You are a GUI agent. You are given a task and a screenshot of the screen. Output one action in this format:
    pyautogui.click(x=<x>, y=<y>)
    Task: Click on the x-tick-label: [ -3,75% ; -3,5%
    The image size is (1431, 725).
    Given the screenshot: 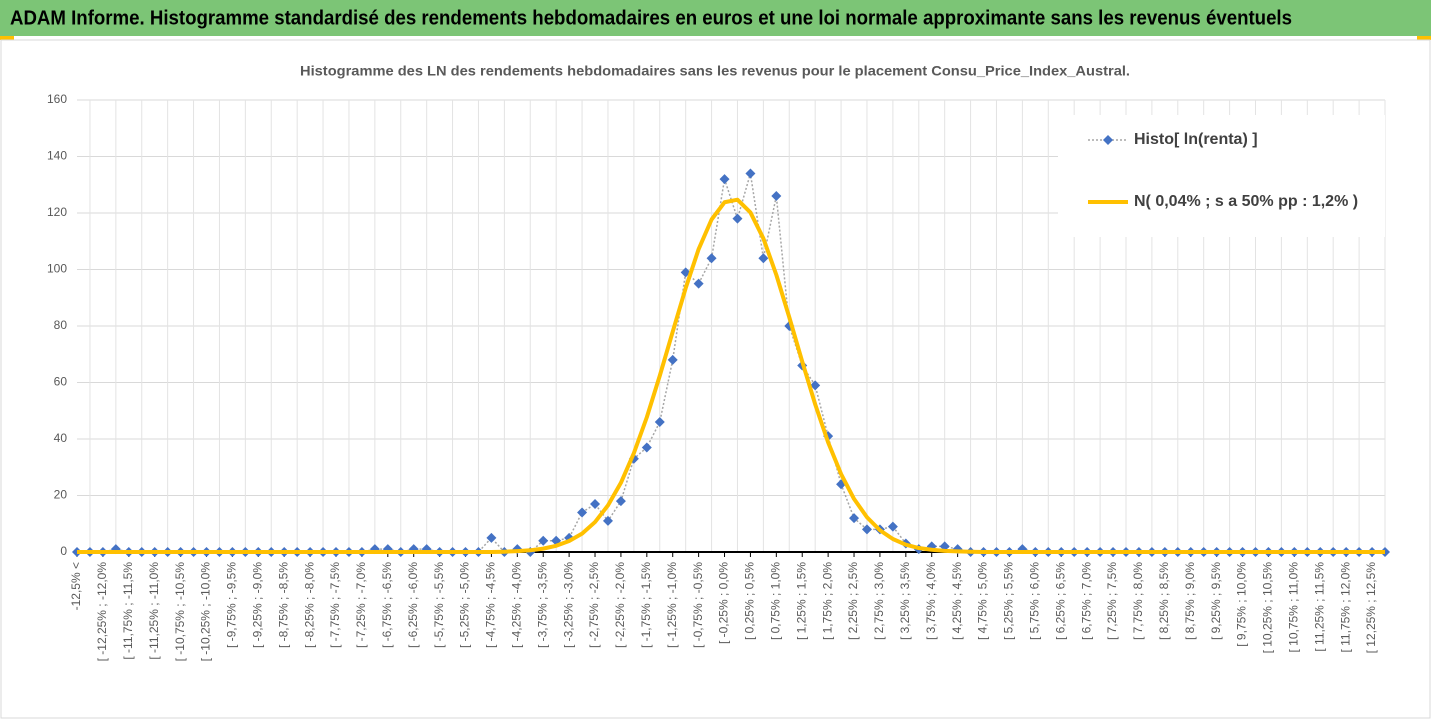 What is the action you would take?
    pyautogui.click(x=542, y=605)
    